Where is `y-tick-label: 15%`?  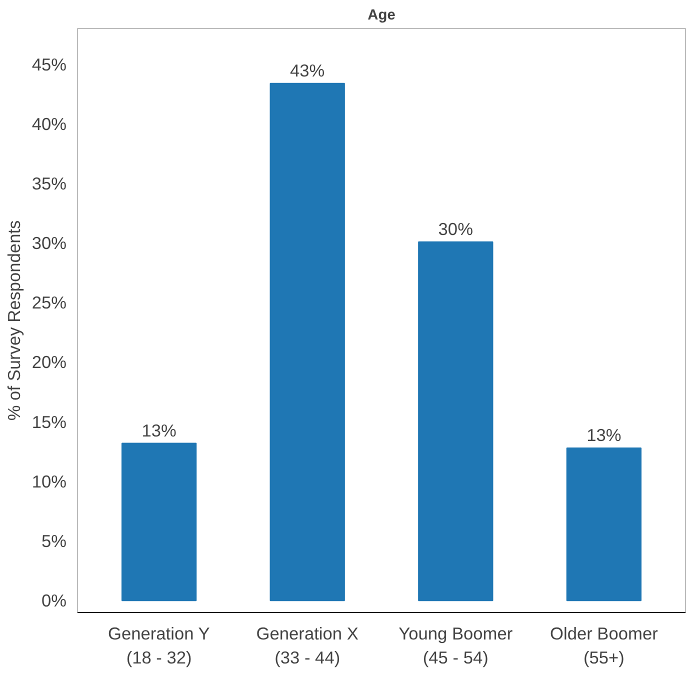 y-tick-label: 15% is located at coordinates (49, 422).